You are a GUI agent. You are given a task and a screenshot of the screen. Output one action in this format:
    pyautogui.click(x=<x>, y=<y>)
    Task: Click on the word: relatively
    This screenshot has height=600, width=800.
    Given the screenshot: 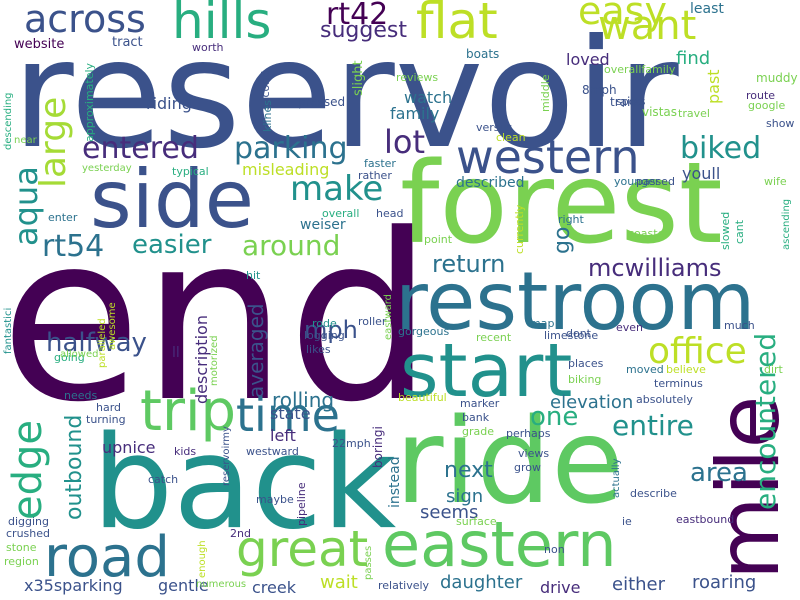 What is the action you would take?
    pyautogui.click(x=404, y=585)
    